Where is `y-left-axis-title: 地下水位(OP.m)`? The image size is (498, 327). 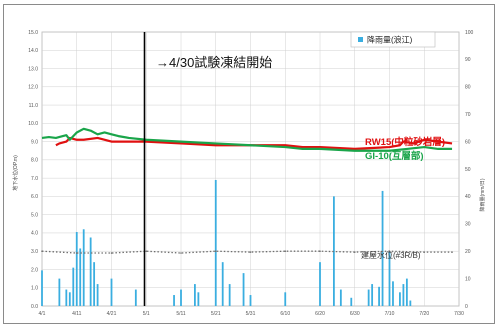 y-left-axis-title: 地下水位(OP.m) is located at coordinates (15, 173).